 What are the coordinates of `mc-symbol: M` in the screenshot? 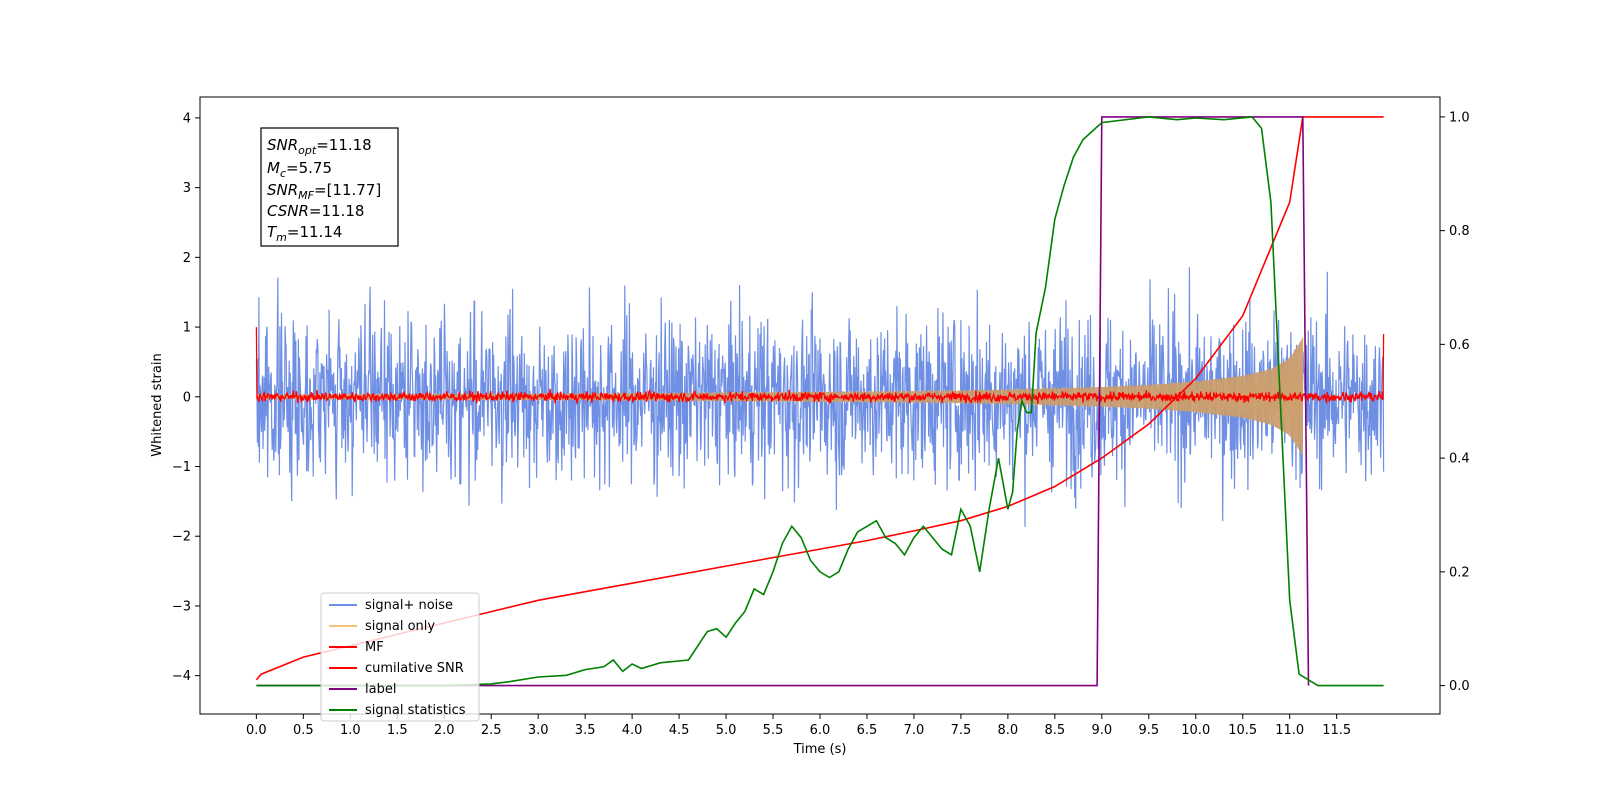 It's located at (273, 168).